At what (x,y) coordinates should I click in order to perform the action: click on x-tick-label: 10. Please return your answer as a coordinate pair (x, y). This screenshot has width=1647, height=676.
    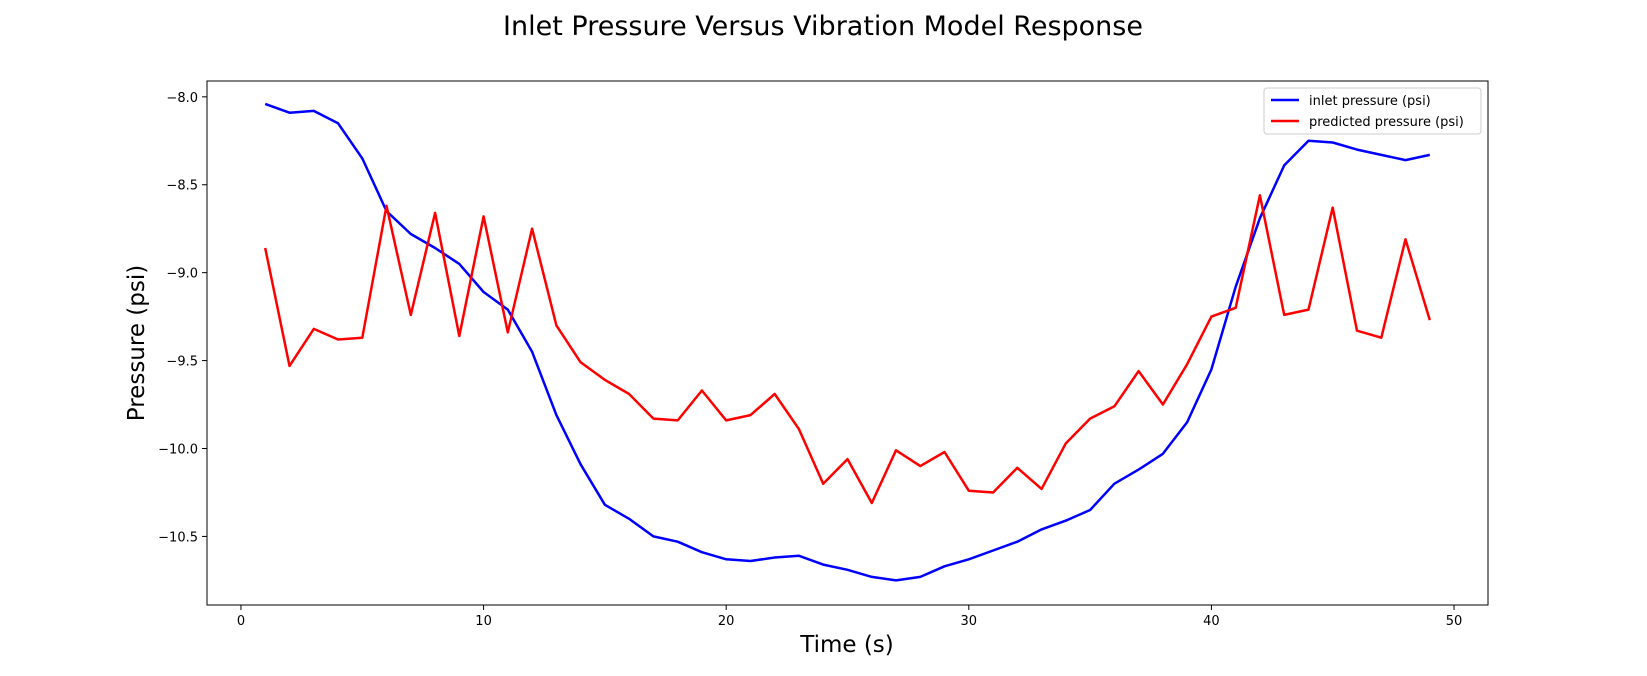
    Looking at the image, I should click on (483, 621).